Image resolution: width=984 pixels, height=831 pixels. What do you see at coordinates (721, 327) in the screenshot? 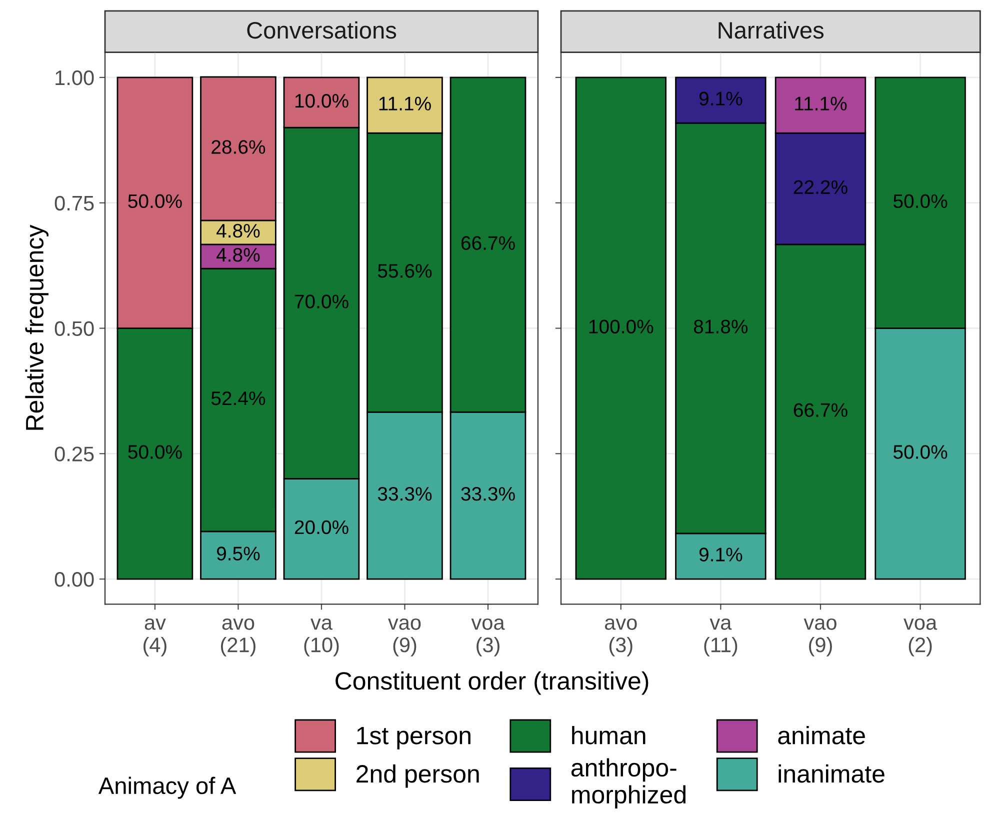
I see `data-label: 81.8%` at bounding box center [721, 327].